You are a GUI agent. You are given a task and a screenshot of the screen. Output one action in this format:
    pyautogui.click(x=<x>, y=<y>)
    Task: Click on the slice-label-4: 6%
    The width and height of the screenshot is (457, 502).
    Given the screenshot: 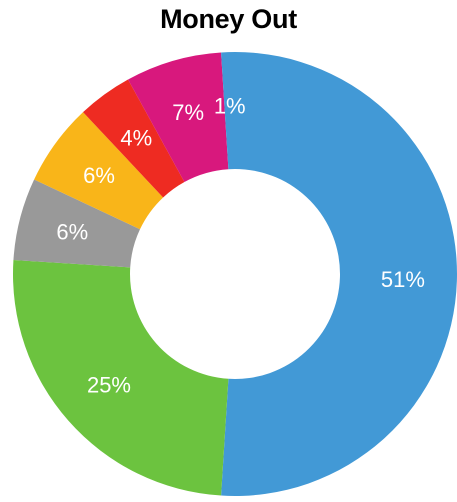 What is the action you would take?
    pyautogui.click(x=99, y=175)
    